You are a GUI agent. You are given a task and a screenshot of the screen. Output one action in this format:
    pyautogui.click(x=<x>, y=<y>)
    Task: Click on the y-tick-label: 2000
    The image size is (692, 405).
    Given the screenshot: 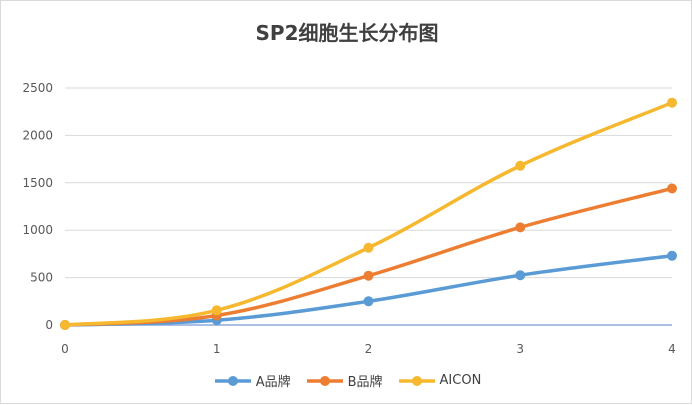 What is the action you would take?
    pyautogui.click(x=37, y=135)
    